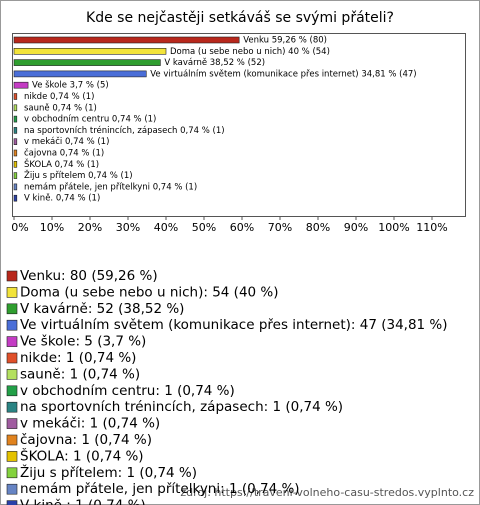 The width and height of the screenshot is (480, 505). I want to click on legend-label: nikde: 1 (0,74 %), so click(78, 358).